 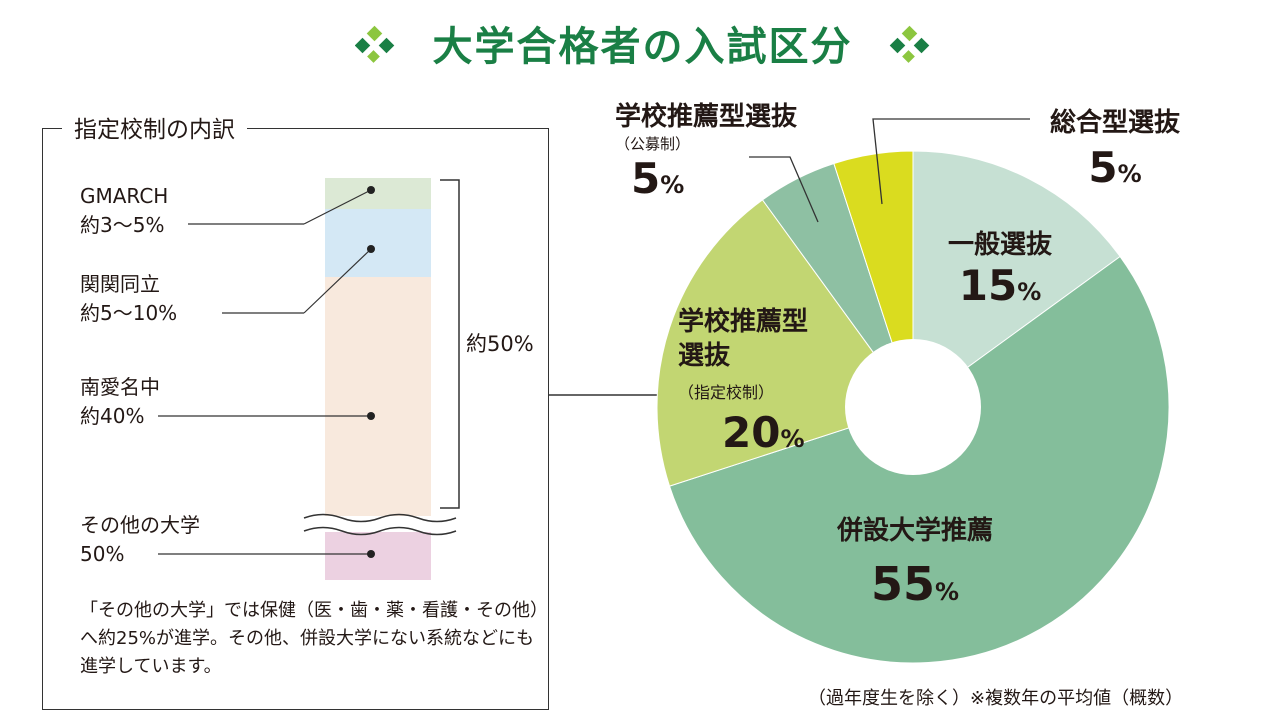 I want to click on slice-unit-comprehensive: %, so click(x=1129, y=174).